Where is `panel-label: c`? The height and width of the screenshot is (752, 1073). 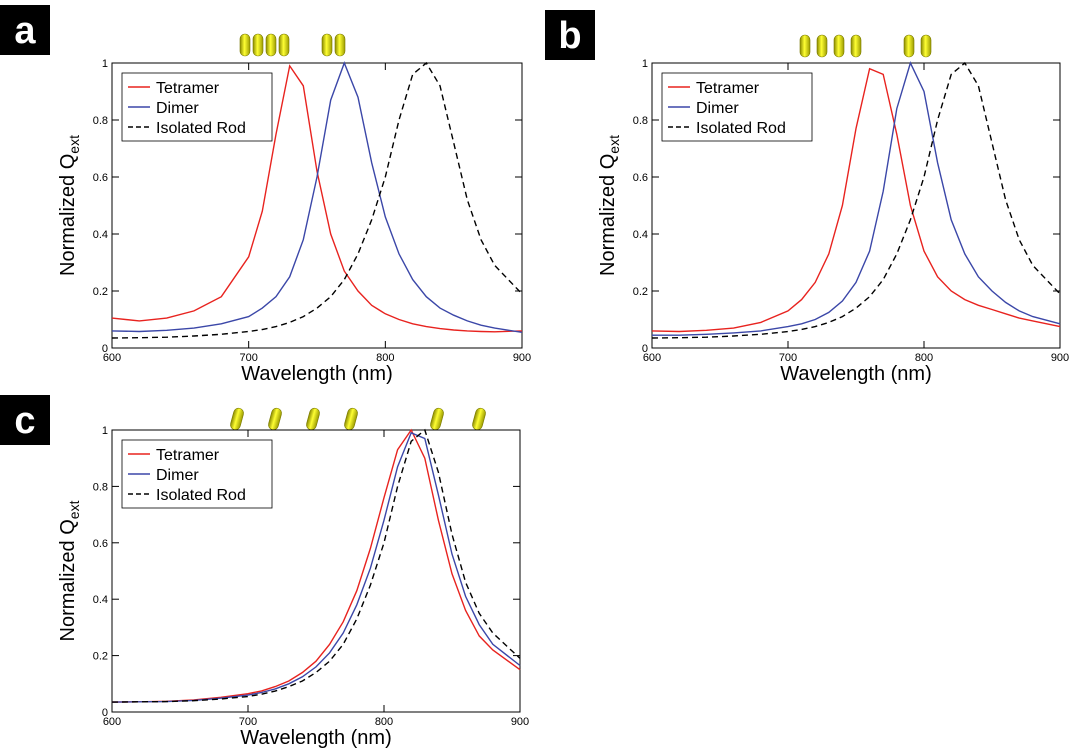 panel-label: c is located at coordinates (24, 421).